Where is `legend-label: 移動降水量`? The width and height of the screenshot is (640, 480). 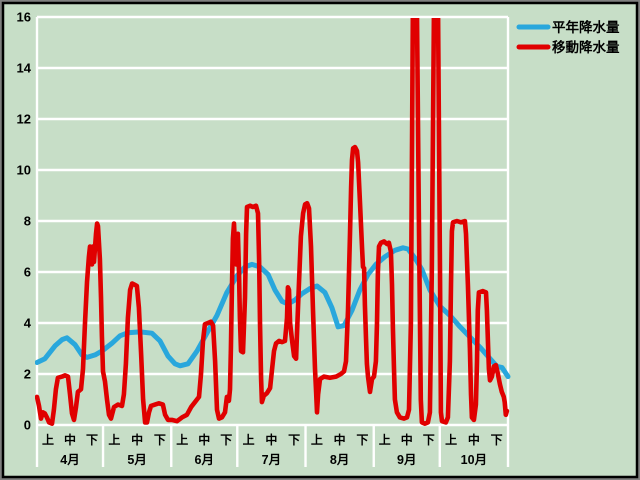 legend-label: 移動降水量 is located at coordinates (586, 47).